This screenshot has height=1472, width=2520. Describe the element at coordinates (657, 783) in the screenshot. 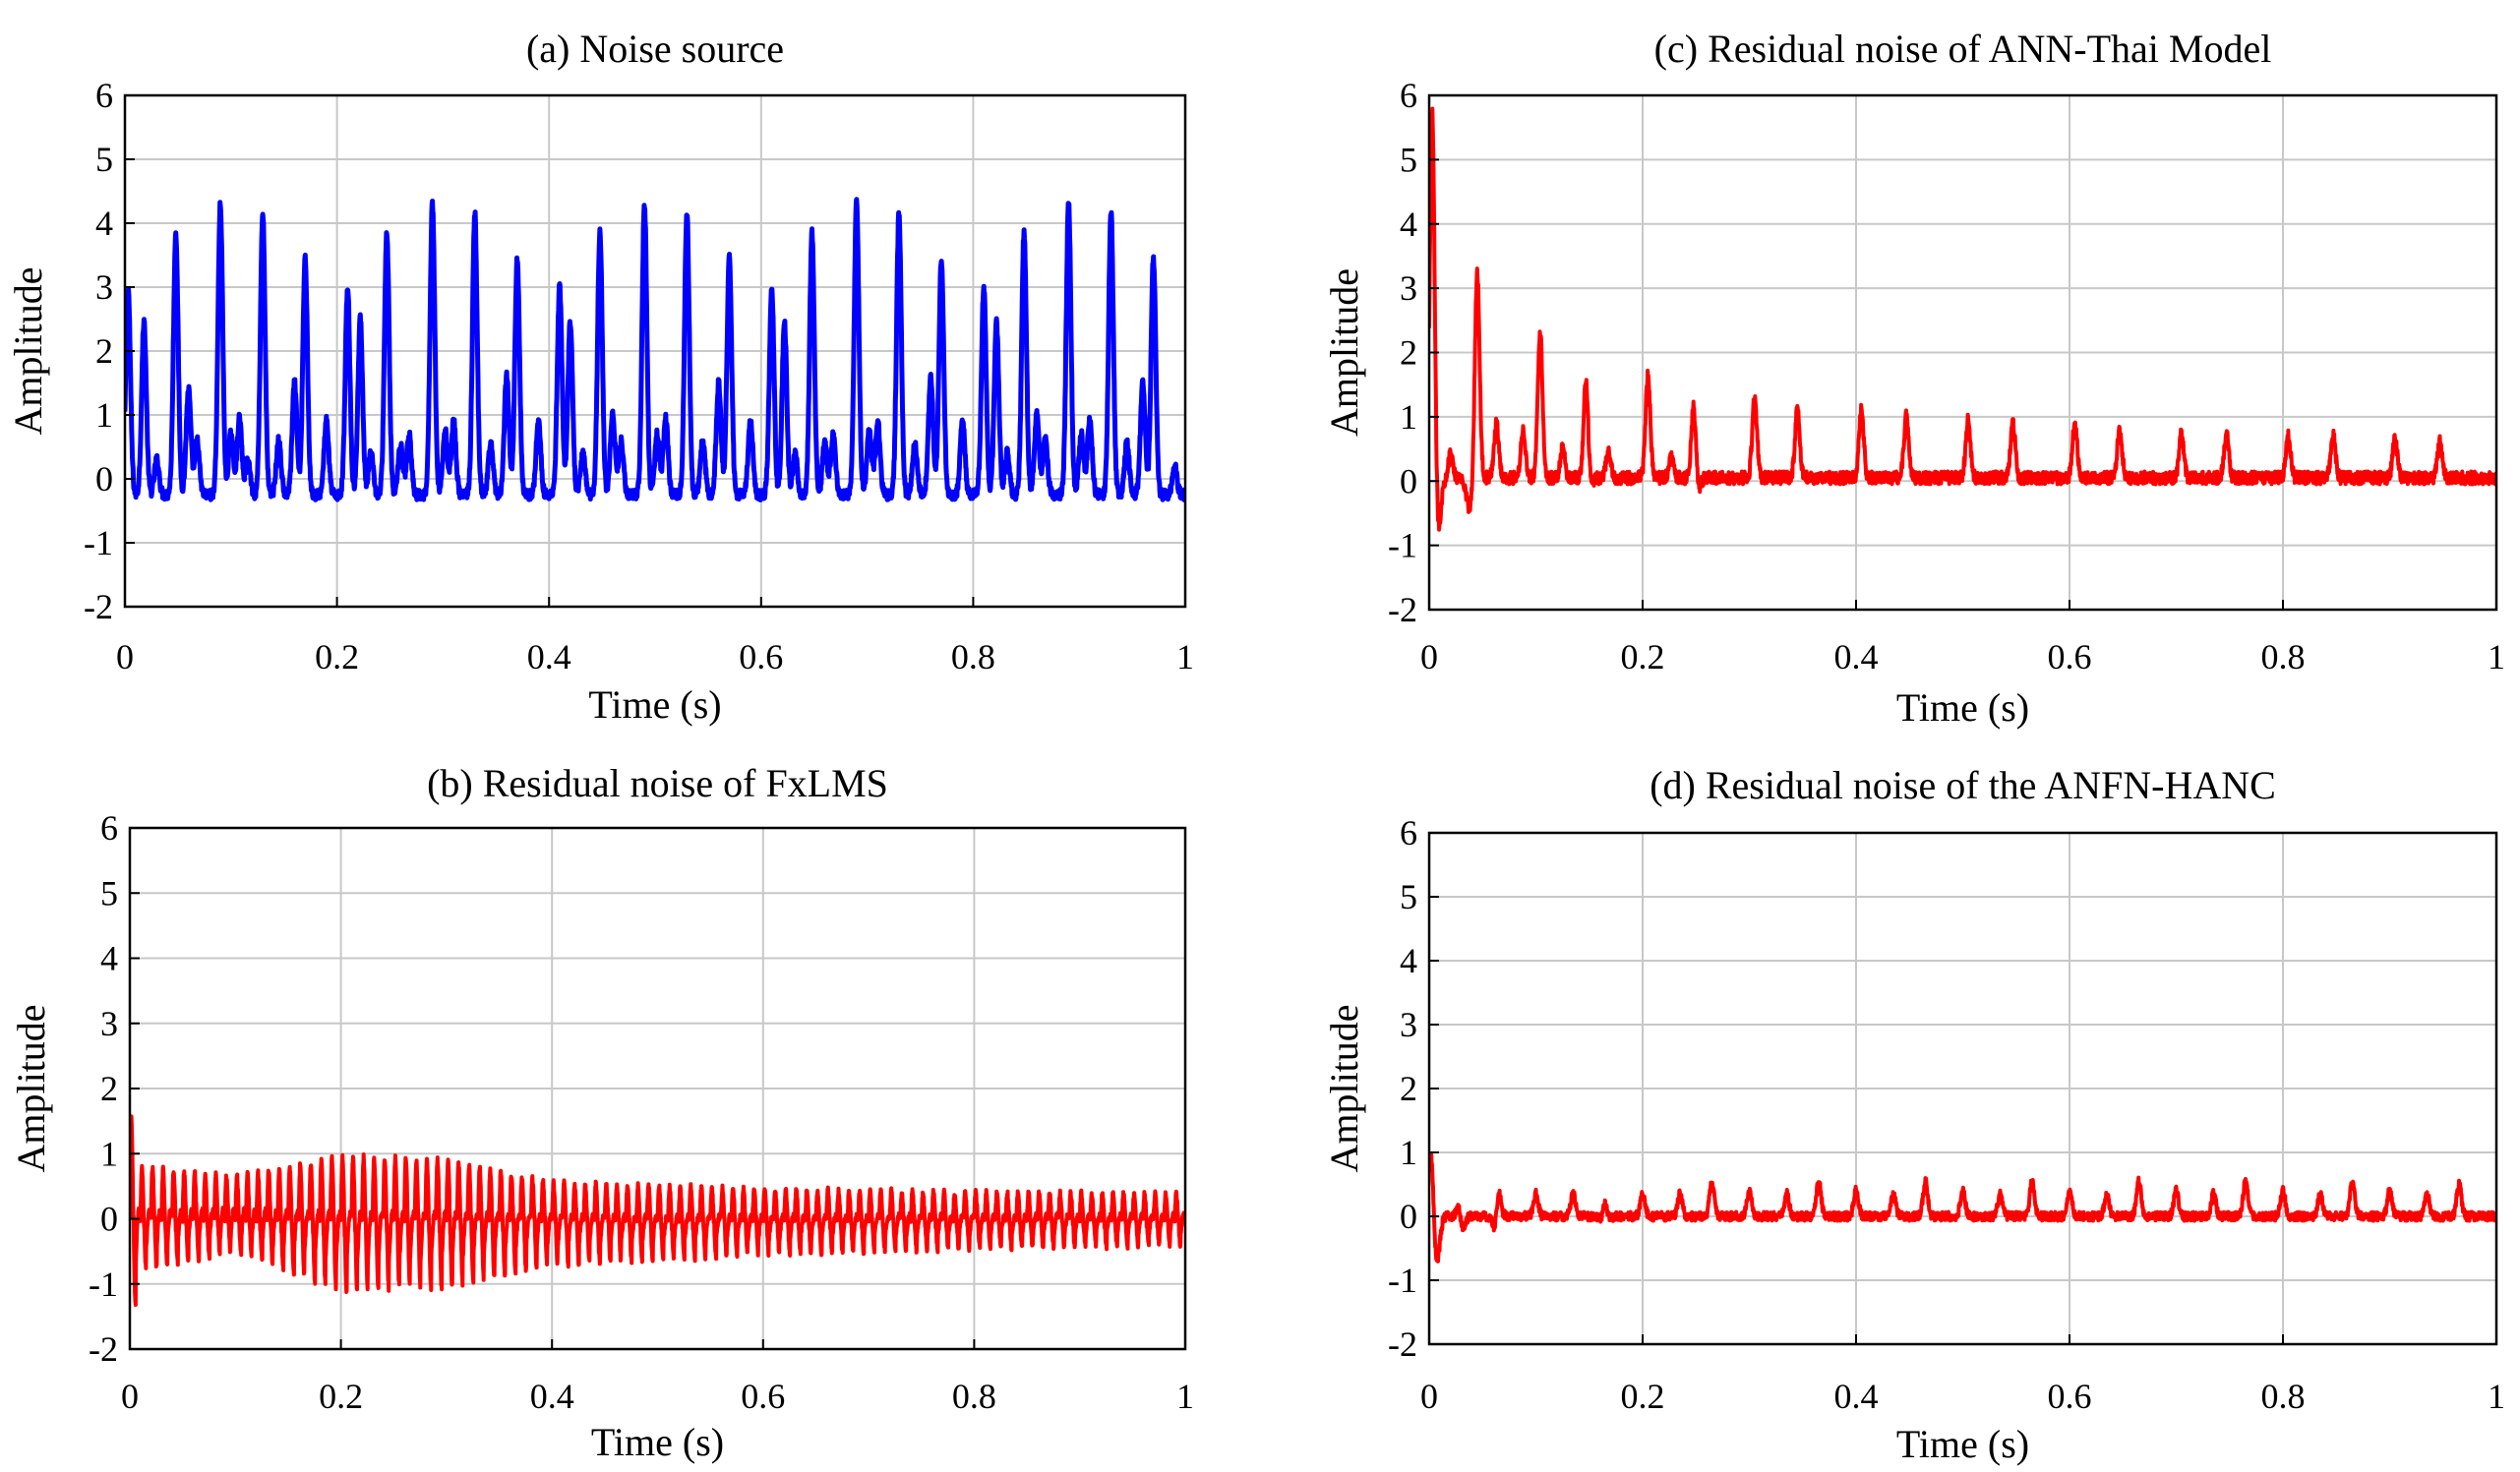

I see `chart-title: (b) Residual noise of FxLMS` at that location.